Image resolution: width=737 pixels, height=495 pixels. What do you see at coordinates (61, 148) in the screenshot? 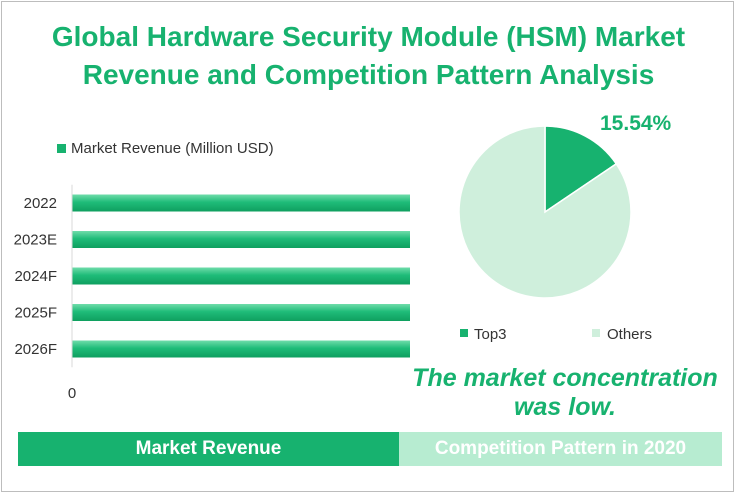
I see `bar-legend-swatch` at bounding box center [61, 148].